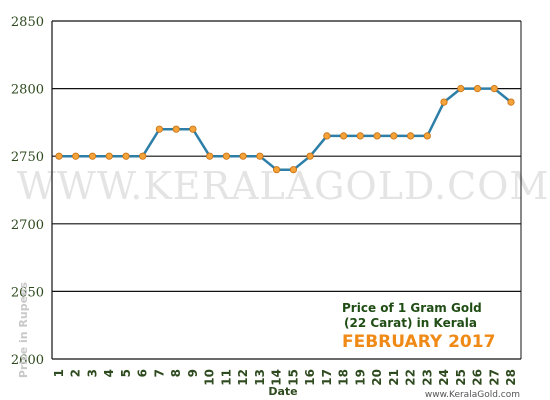 The width and height of the screenshot is (550, 400). Describe the element at coordinates (27, 225) in the screenshot. I see `y-tick-label: 2700` at that location.